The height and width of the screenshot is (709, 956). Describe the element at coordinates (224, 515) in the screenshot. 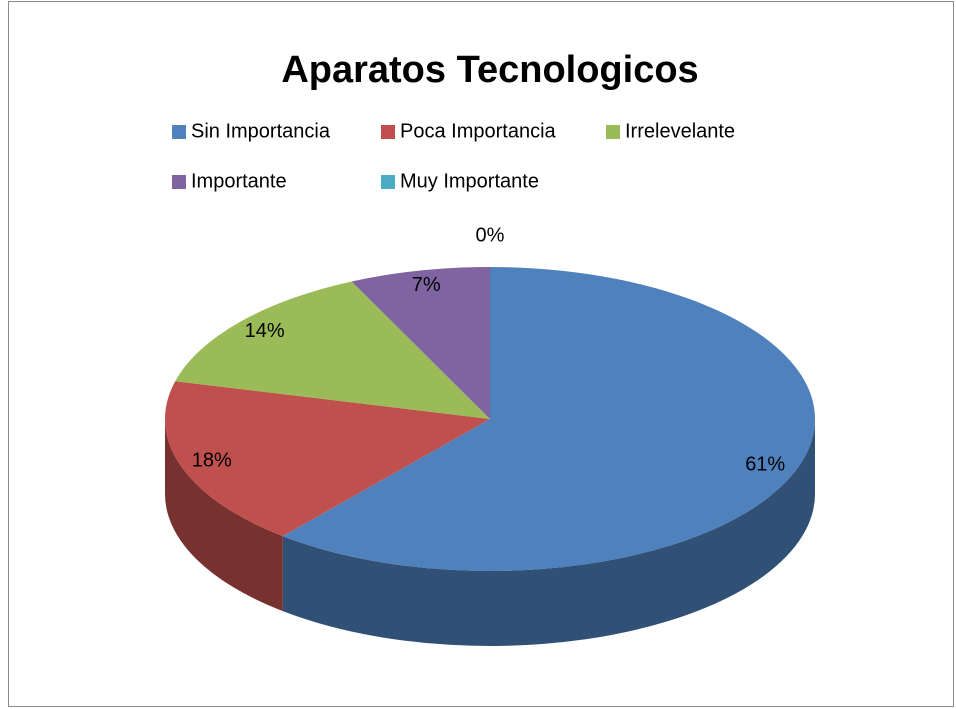

I see `pie-side` at that location.